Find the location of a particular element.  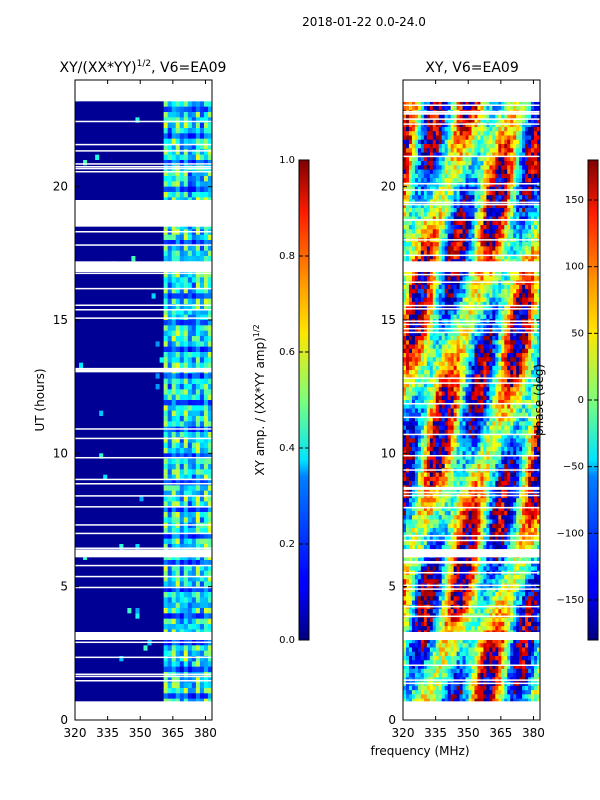

panel1-flag-line is located at coordinates (143, 318).